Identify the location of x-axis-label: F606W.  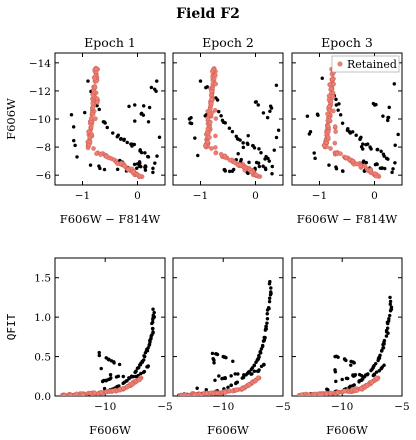
(347, 430).